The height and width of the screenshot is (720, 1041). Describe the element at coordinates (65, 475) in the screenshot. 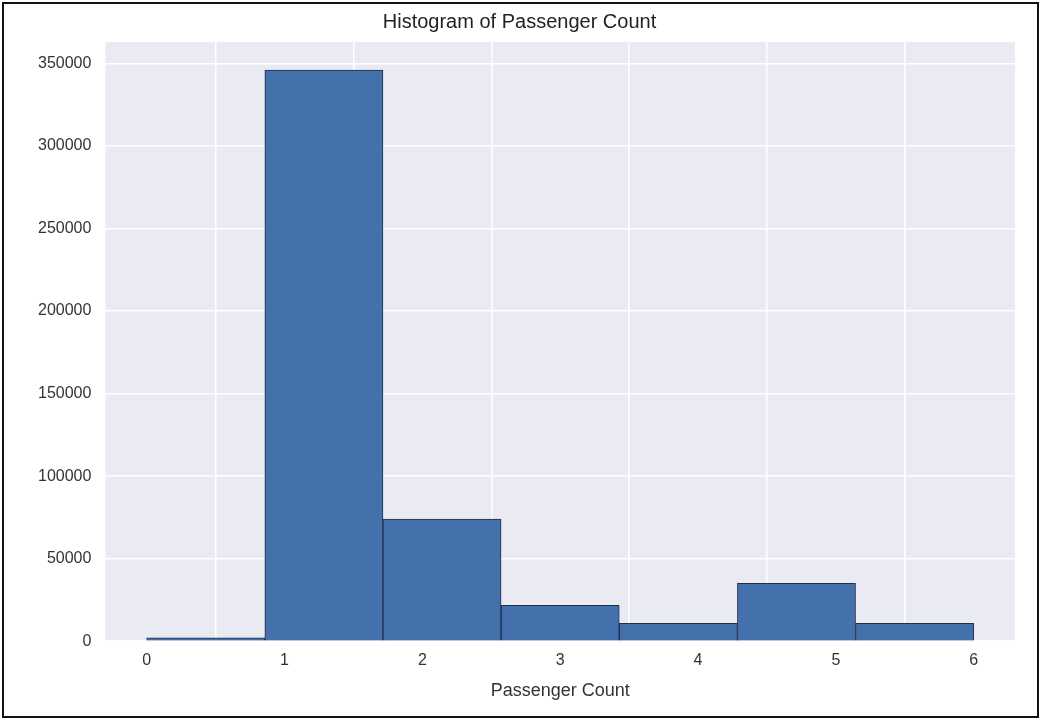

I see `y-tick-label: 100000` at that location.